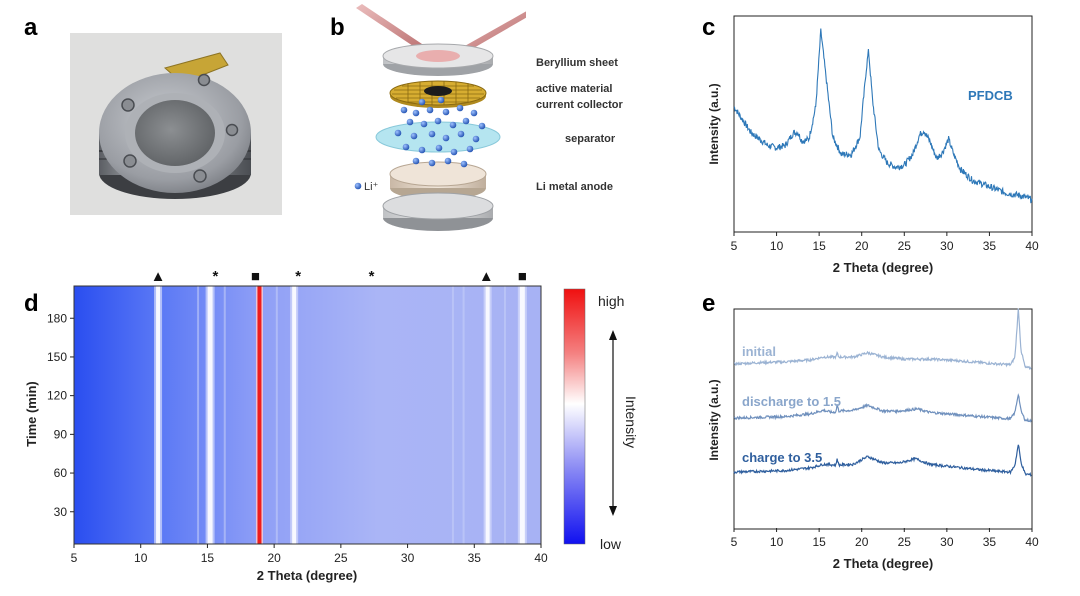 This screenshot has width=1080, height=596. I want to click on colorbar-title: Intensity, so click(631, 422).